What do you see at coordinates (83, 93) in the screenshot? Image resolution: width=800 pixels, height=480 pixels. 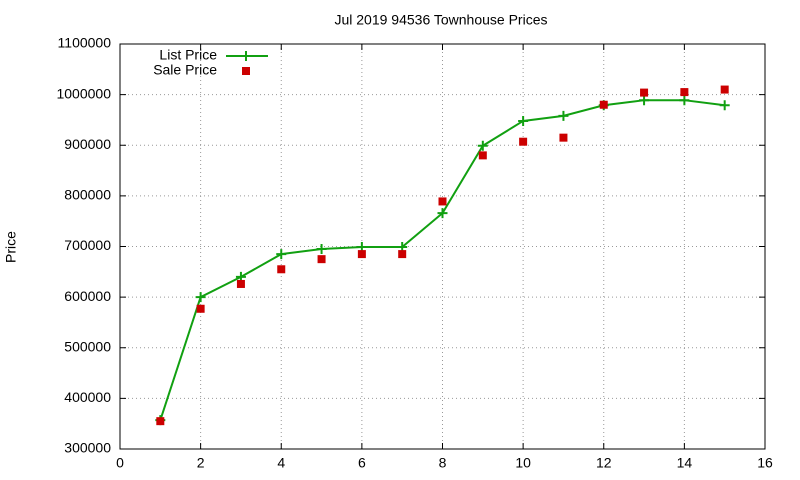 I see `y-tick-label: 1000000` at bounding box center [83, 93].